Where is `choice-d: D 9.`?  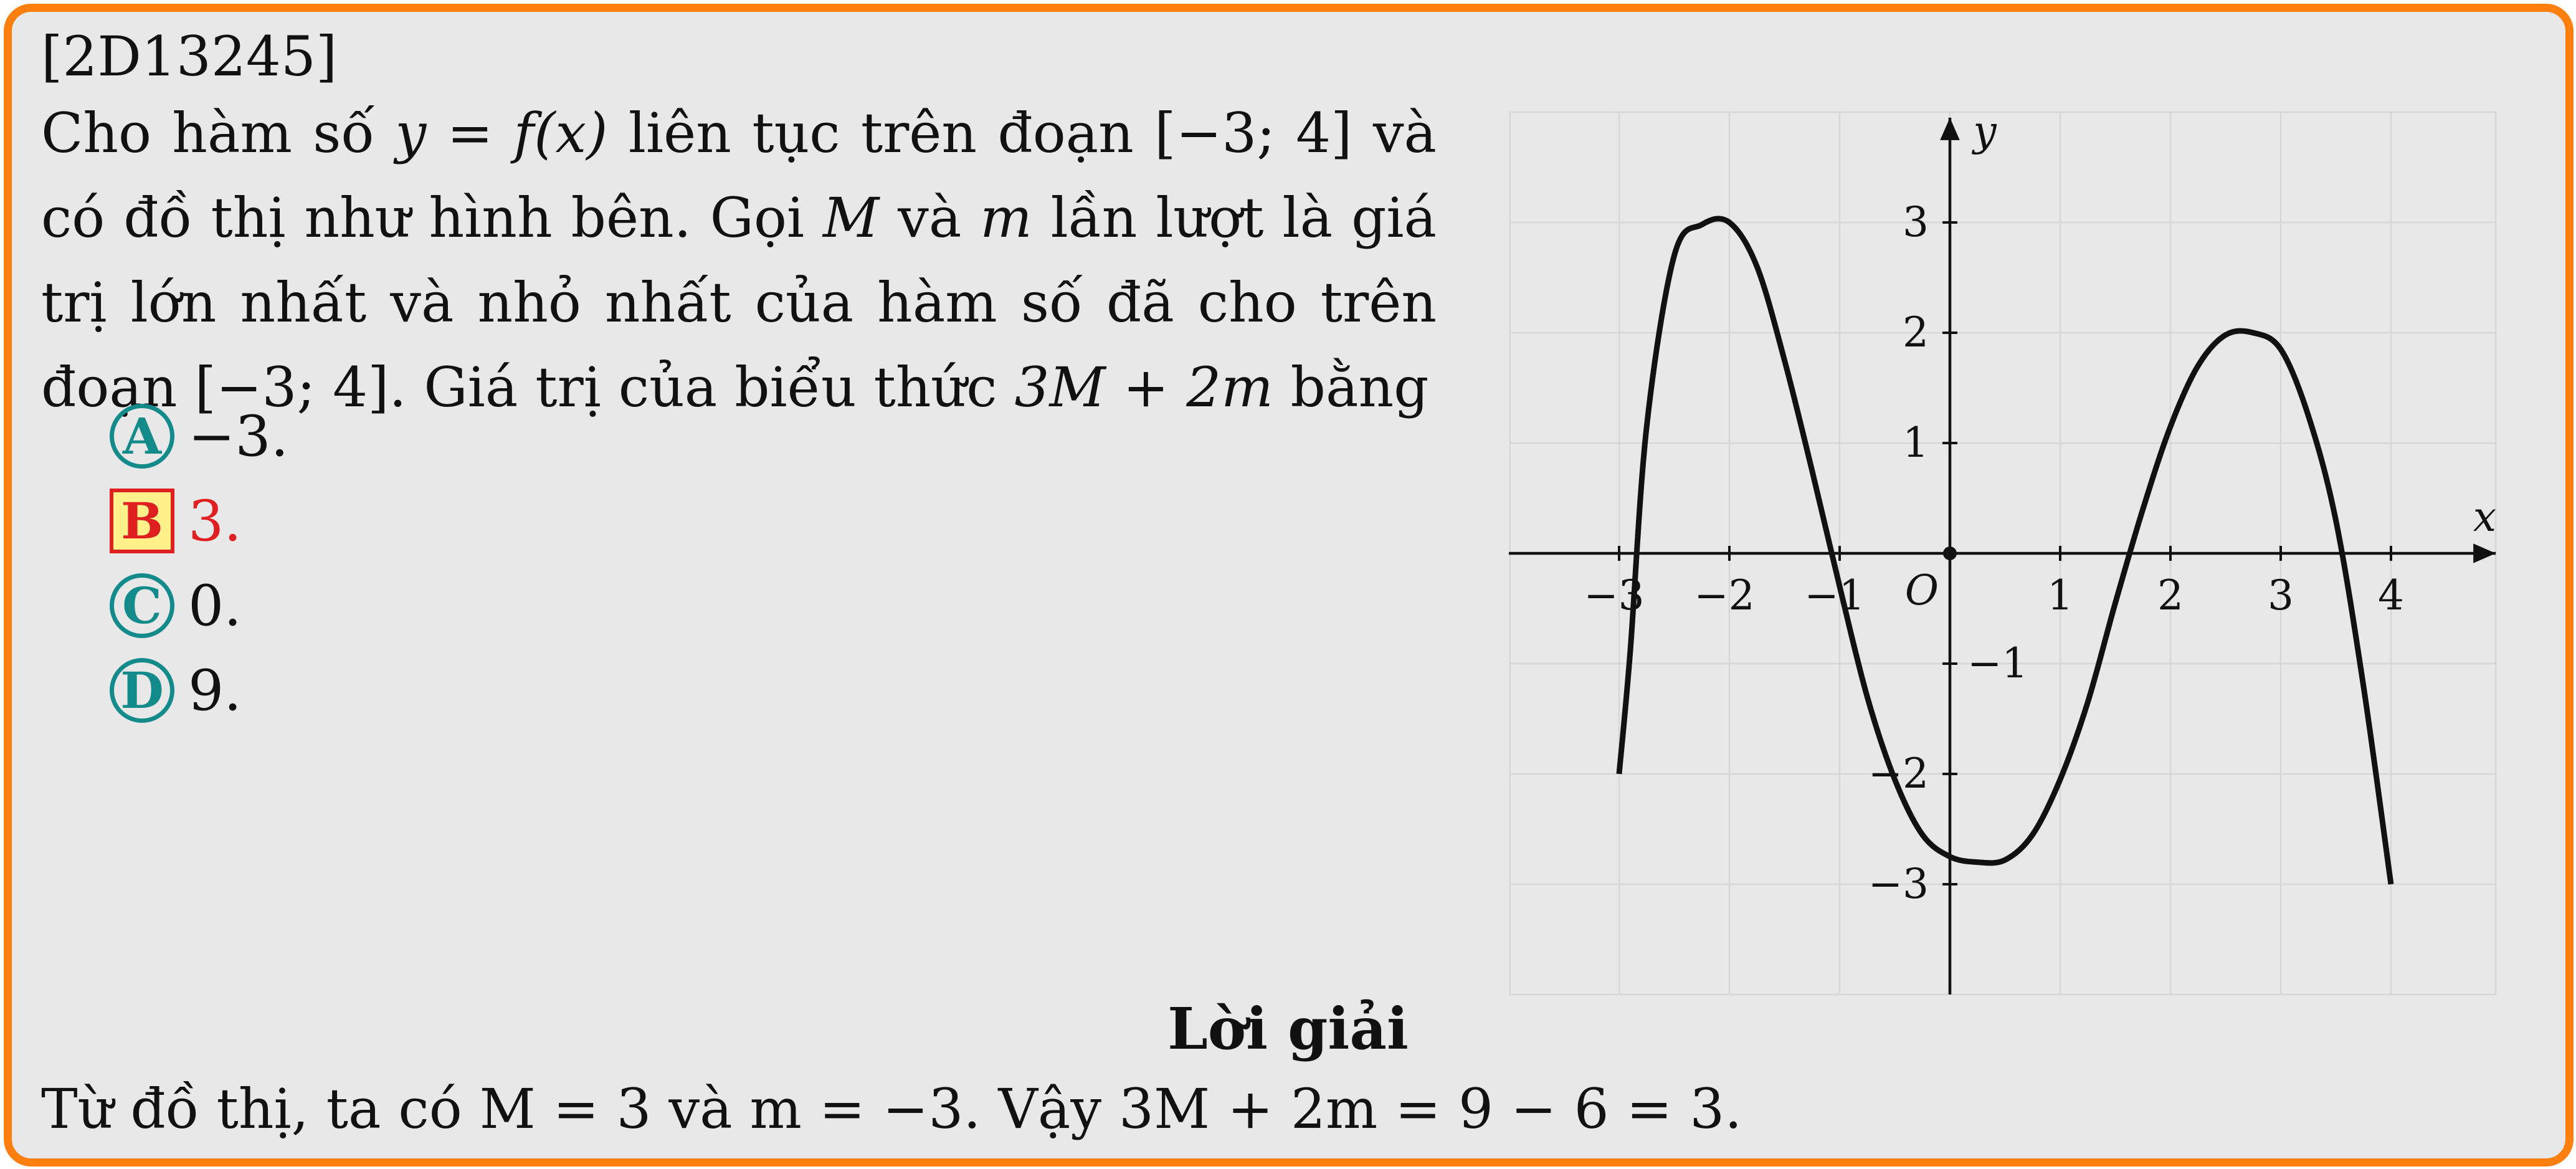 choice-d: D 9. is located at coordinates (176, 690).